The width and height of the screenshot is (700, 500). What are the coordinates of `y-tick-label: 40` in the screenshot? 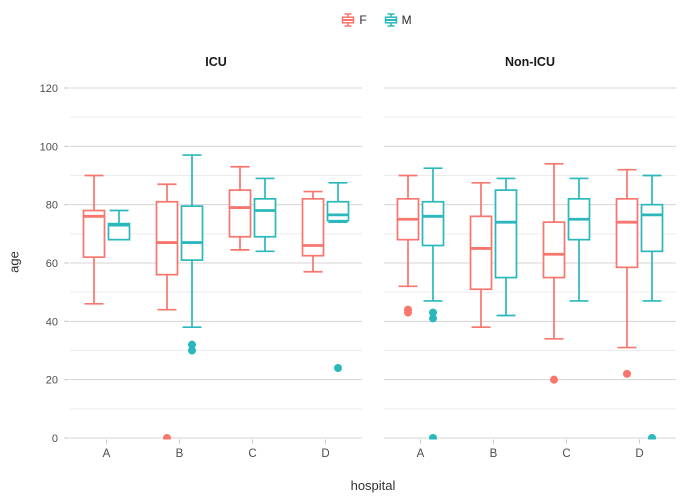 It's located at (52, 322).